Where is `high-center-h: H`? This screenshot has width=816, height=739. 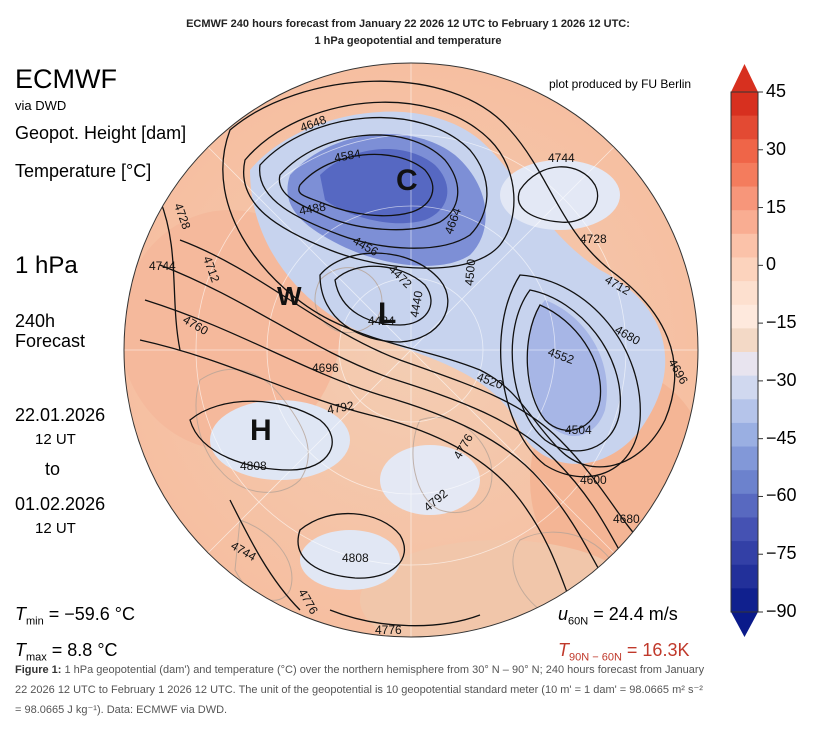 high-center-h: H is located at coordinates (261, 430).